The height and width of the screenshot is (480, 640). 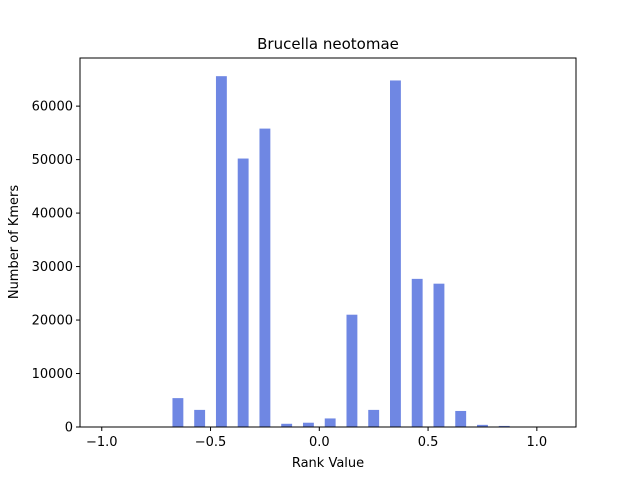 What do you see at coordinates (14, 242) in the screenshot?
I see `y-axis-label: Number of Kmers` at bounding box center [14, 242].